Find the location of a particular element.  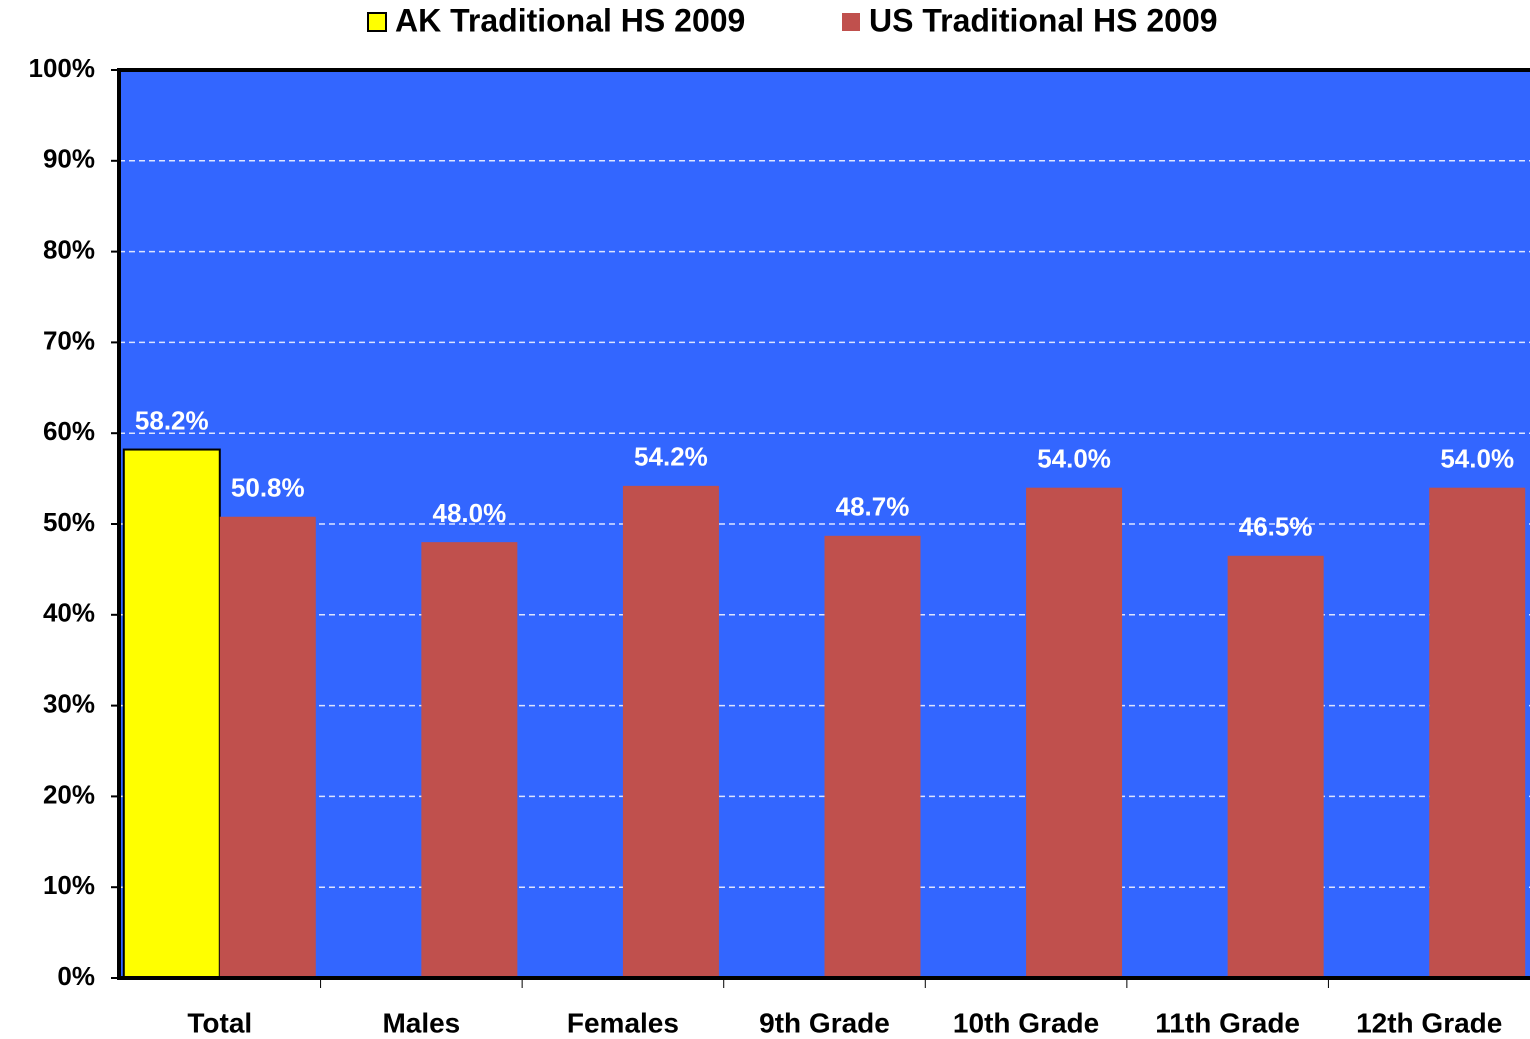

x-tick-label: 11th Grade is located at coordinates (1227, 1022).